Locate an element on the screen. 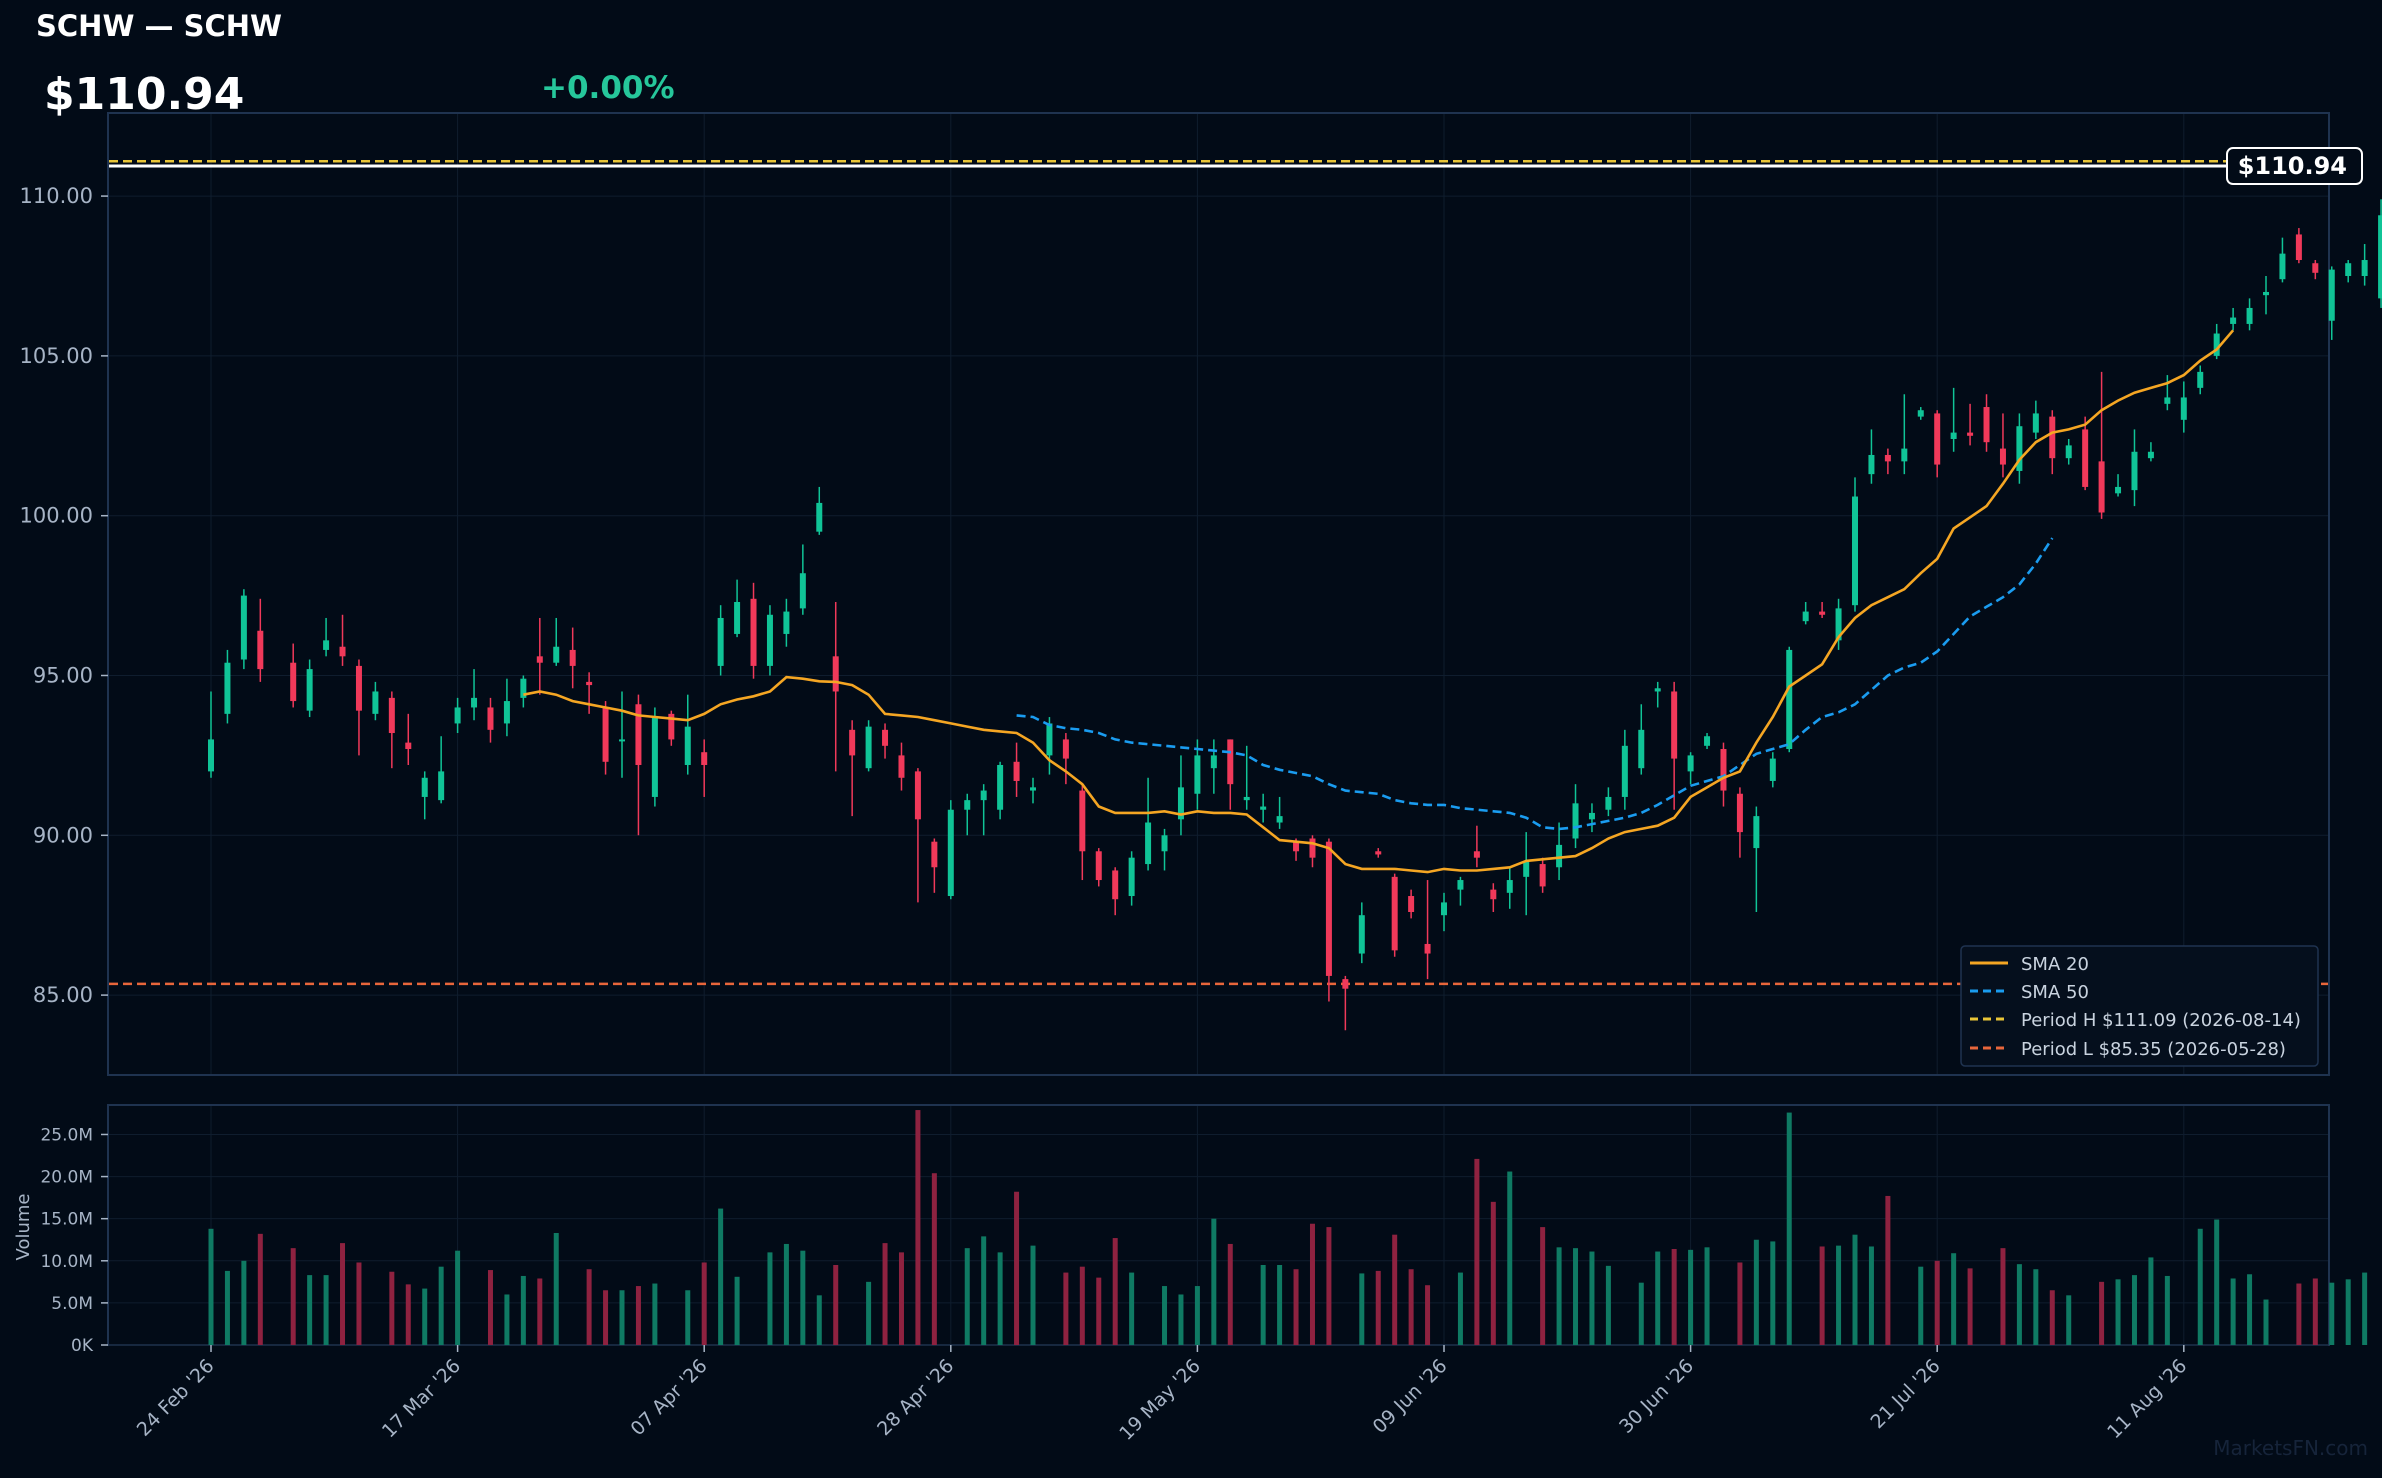 The image size is (2382, 1478). last-price-tag: $110.94 is located at coordinates (2294, 166).